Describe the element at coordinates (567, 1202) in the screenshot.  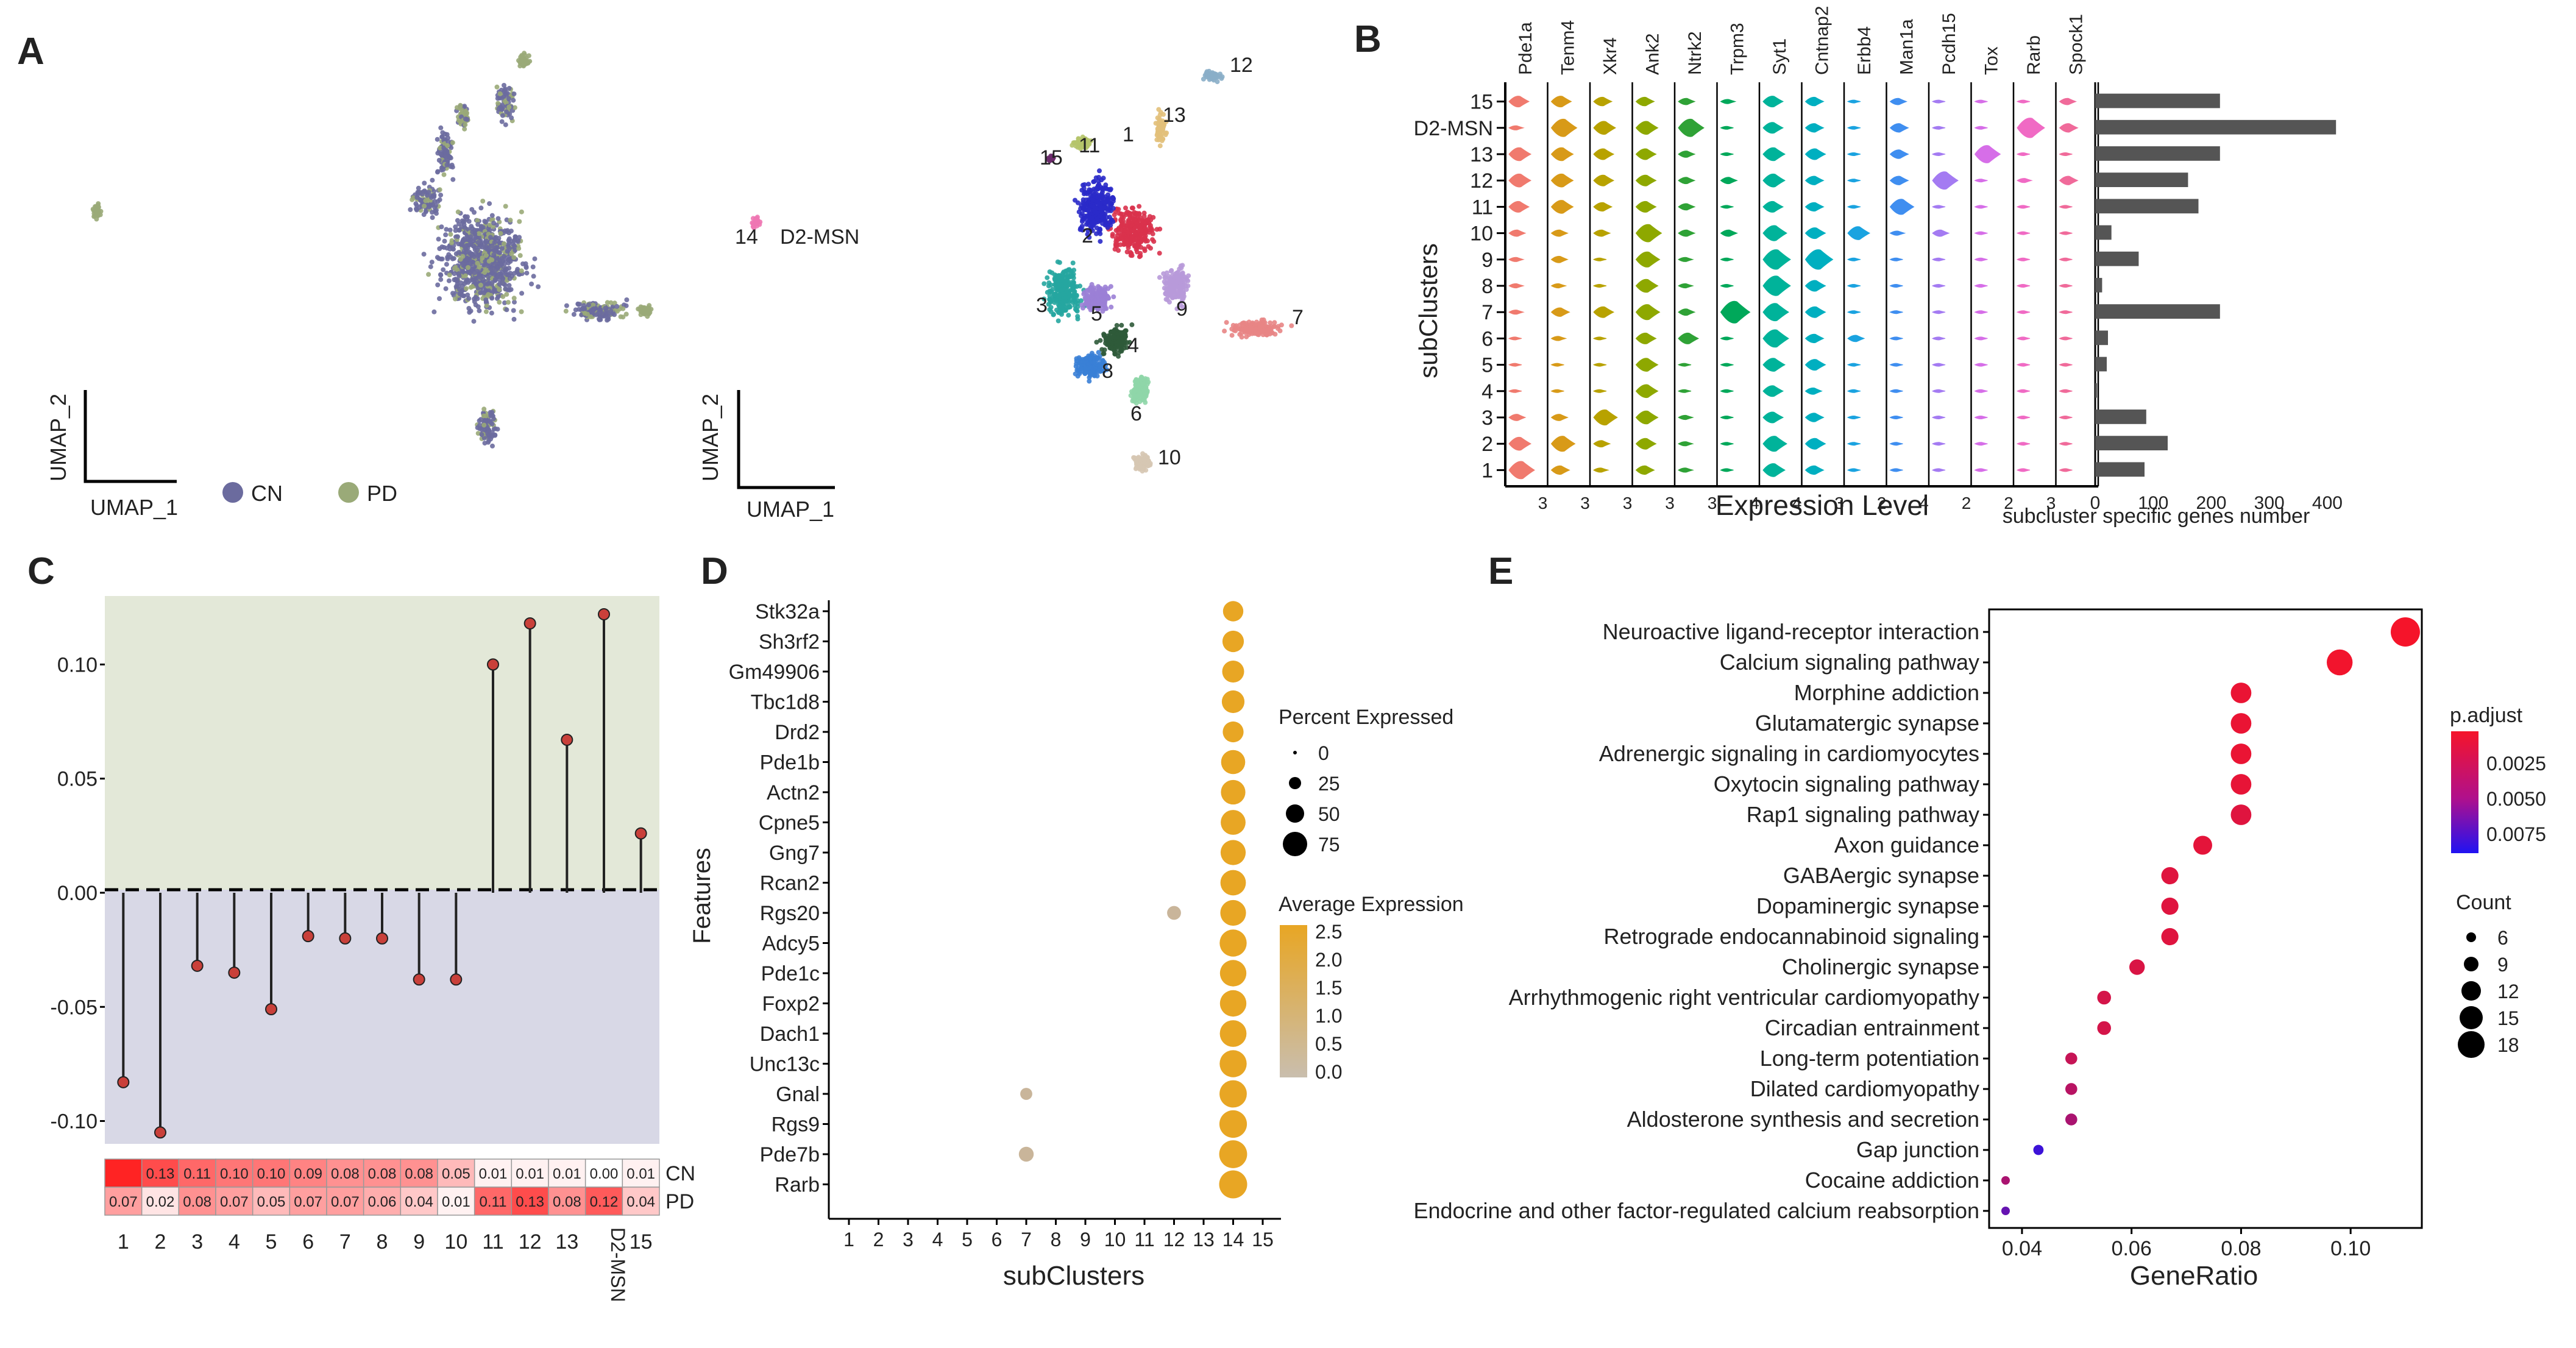
I see `heatmap-value-PD-13: 0.08` at that location.